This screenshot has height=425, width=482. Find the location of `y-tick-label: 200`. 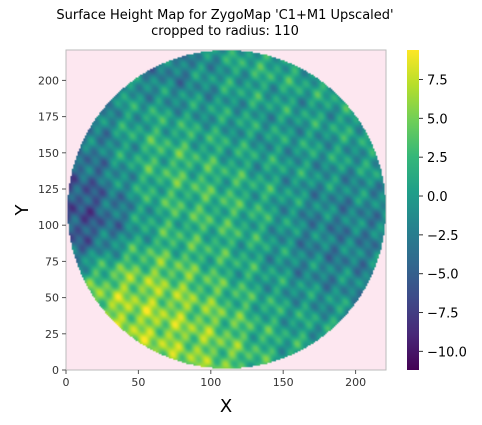

y-tick-label: 200 is located at coordinates (48, 80).